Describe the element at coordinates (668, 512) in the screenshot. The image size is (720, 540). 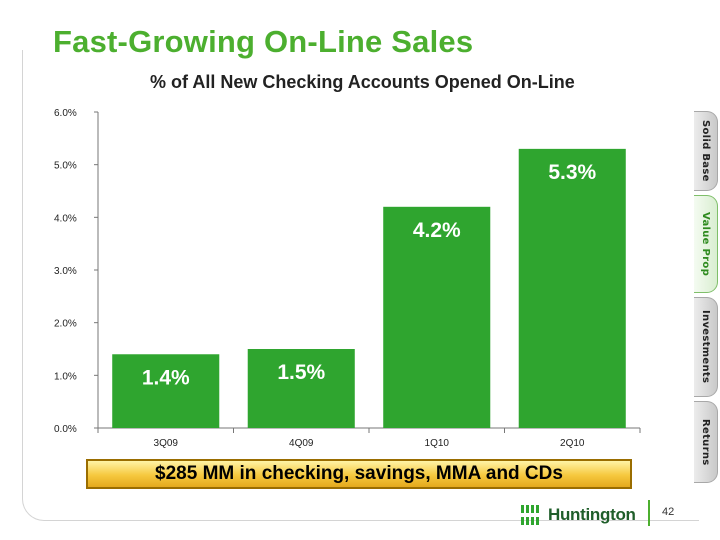
I see `page-number: 42` at that location.